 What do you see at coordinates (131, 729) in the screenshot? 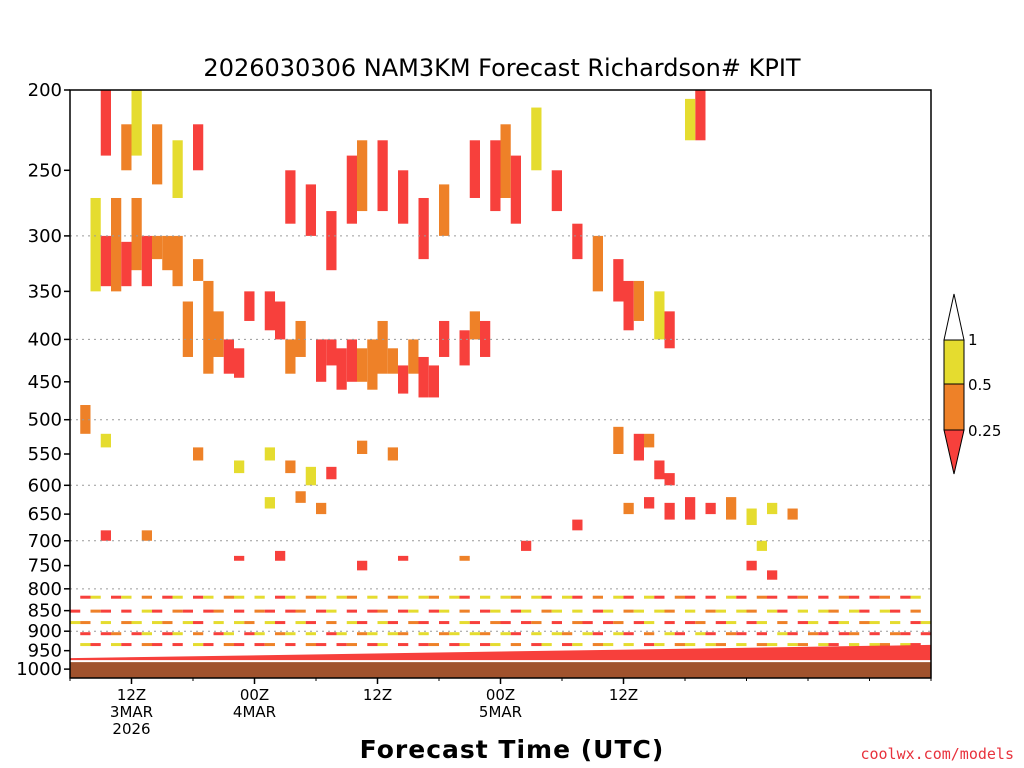
I see `x-tick-label: 2026` at bounding box center [131, 729].